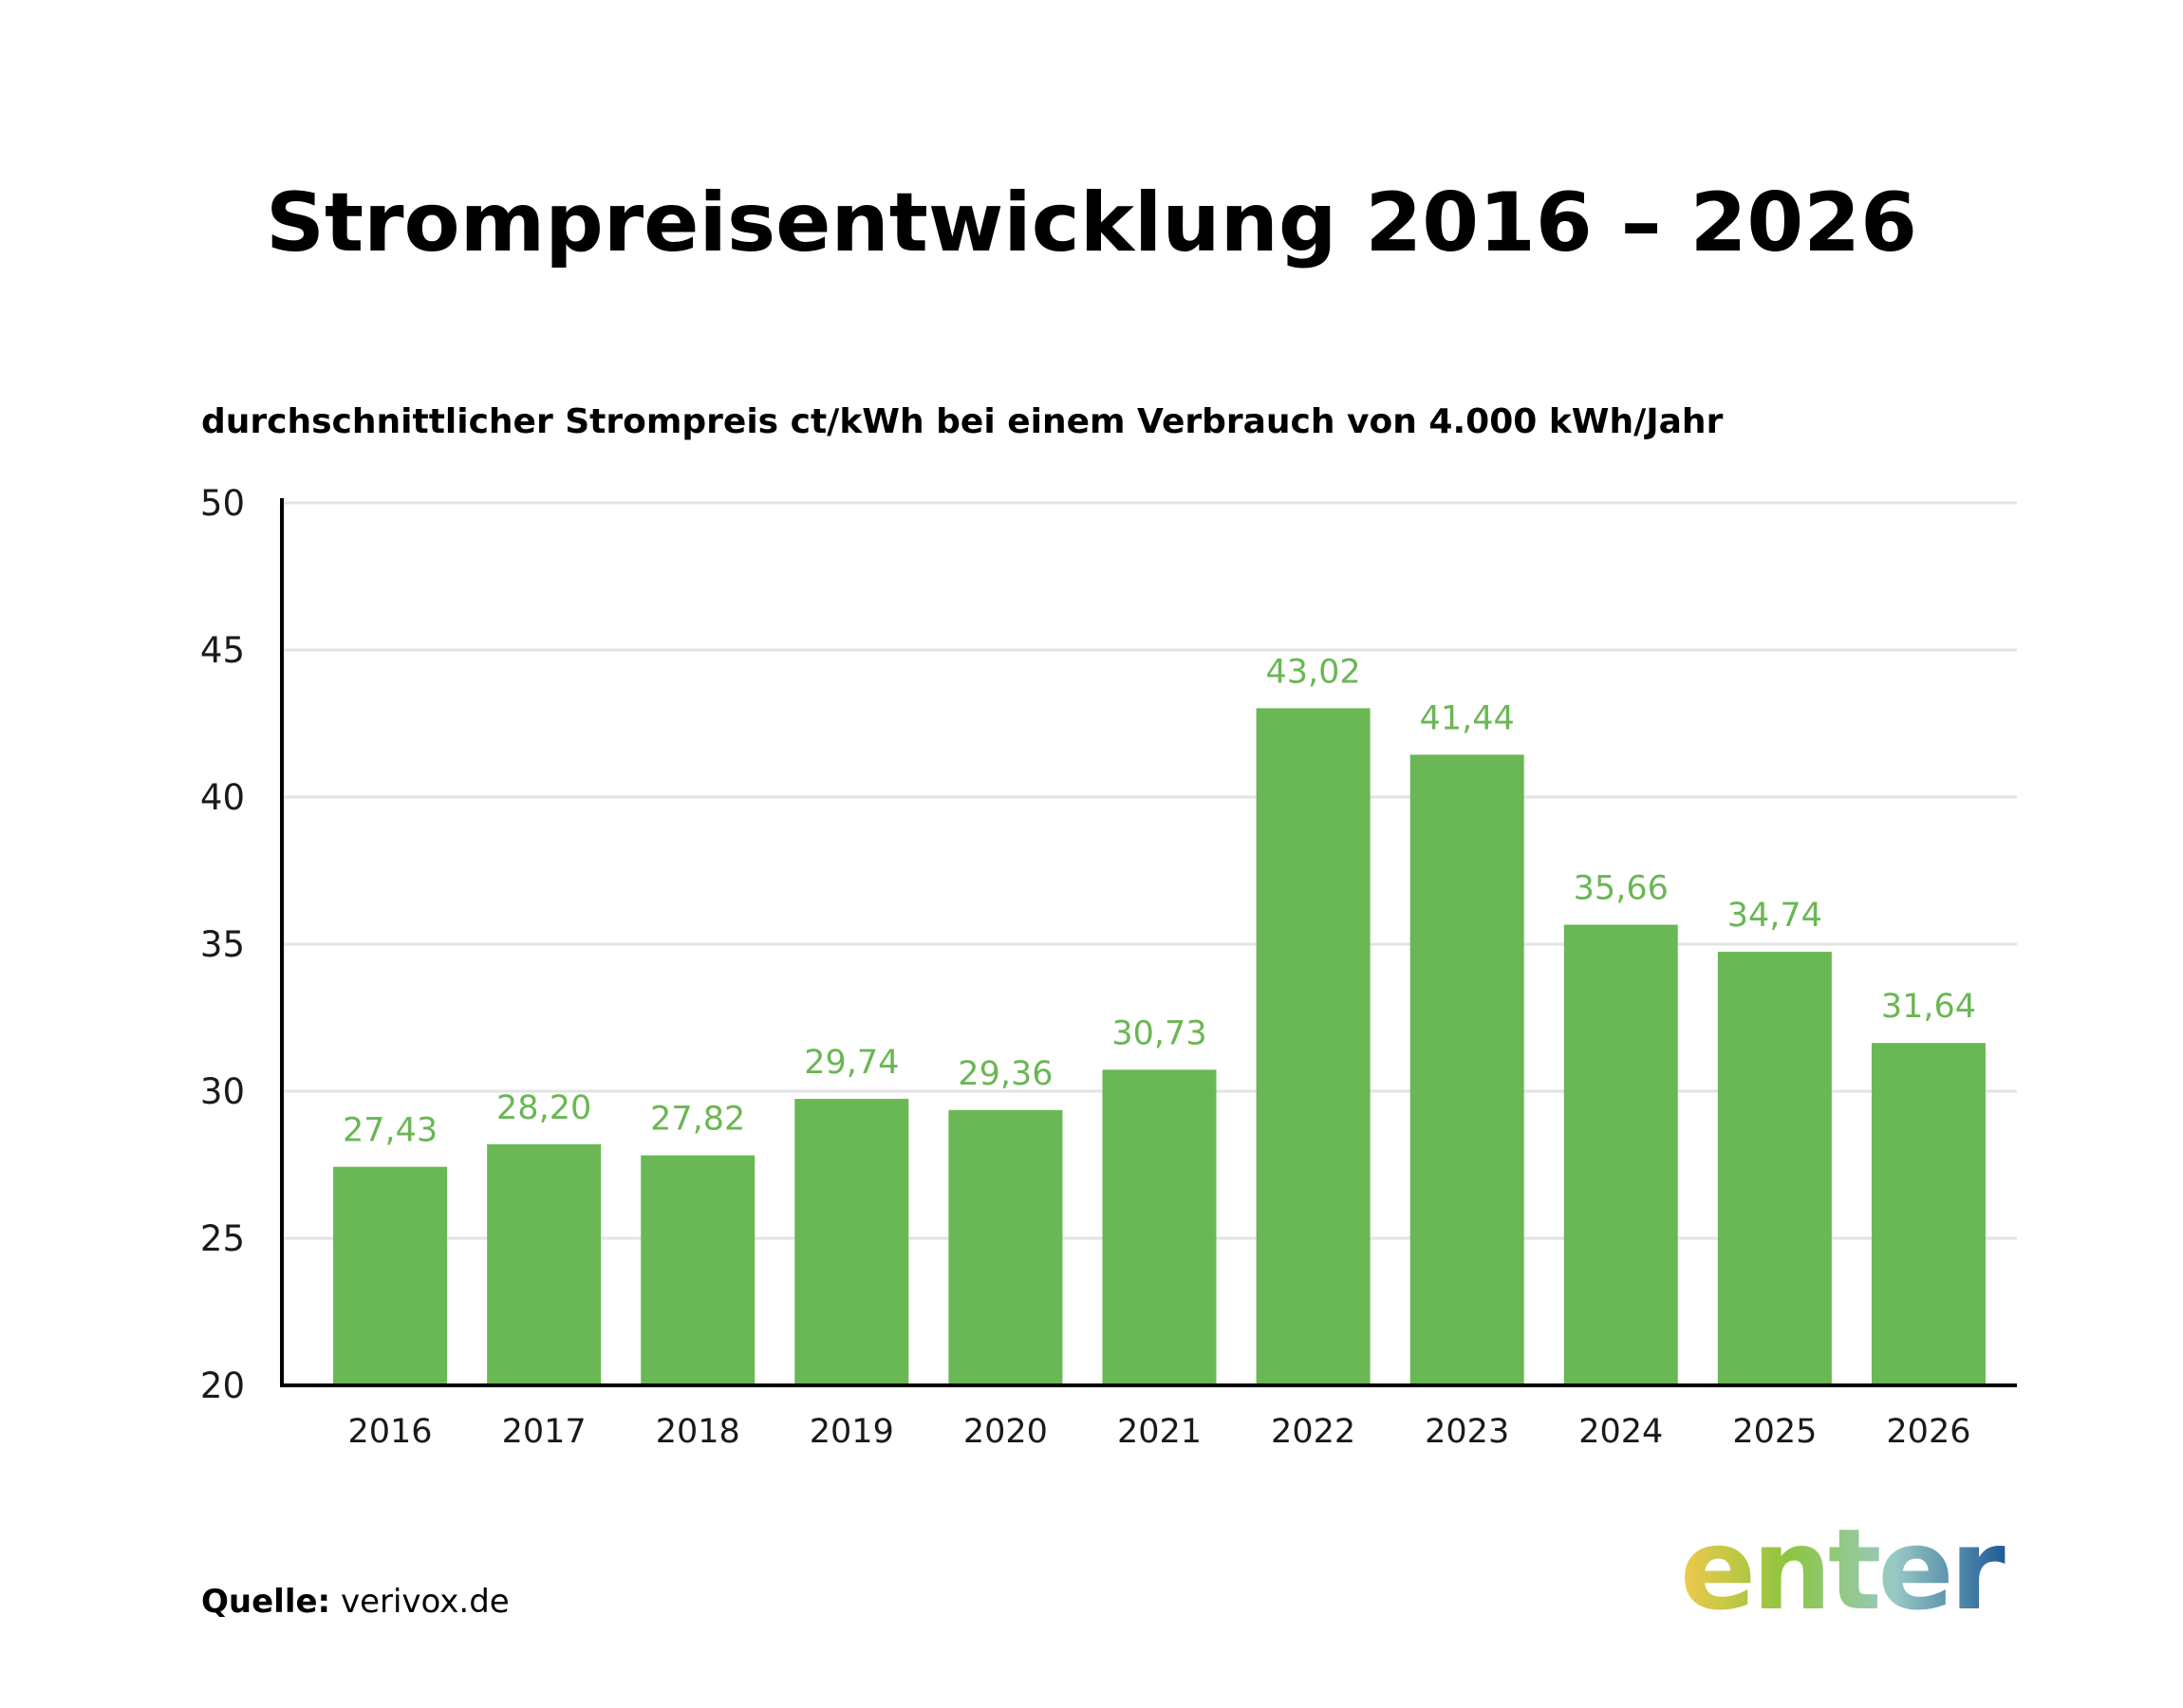  I want to click on value-label-2025: 34,74, so click(1774, 916).